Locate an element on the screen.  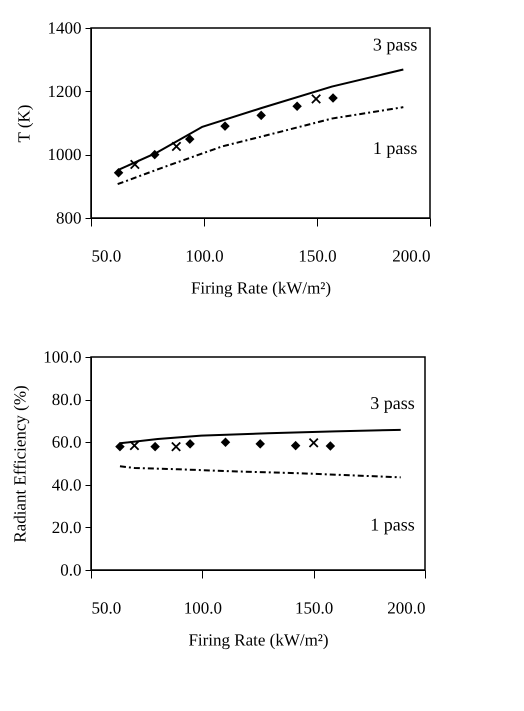
y-axis-title: T (K) is located at coordinates (24, 123).